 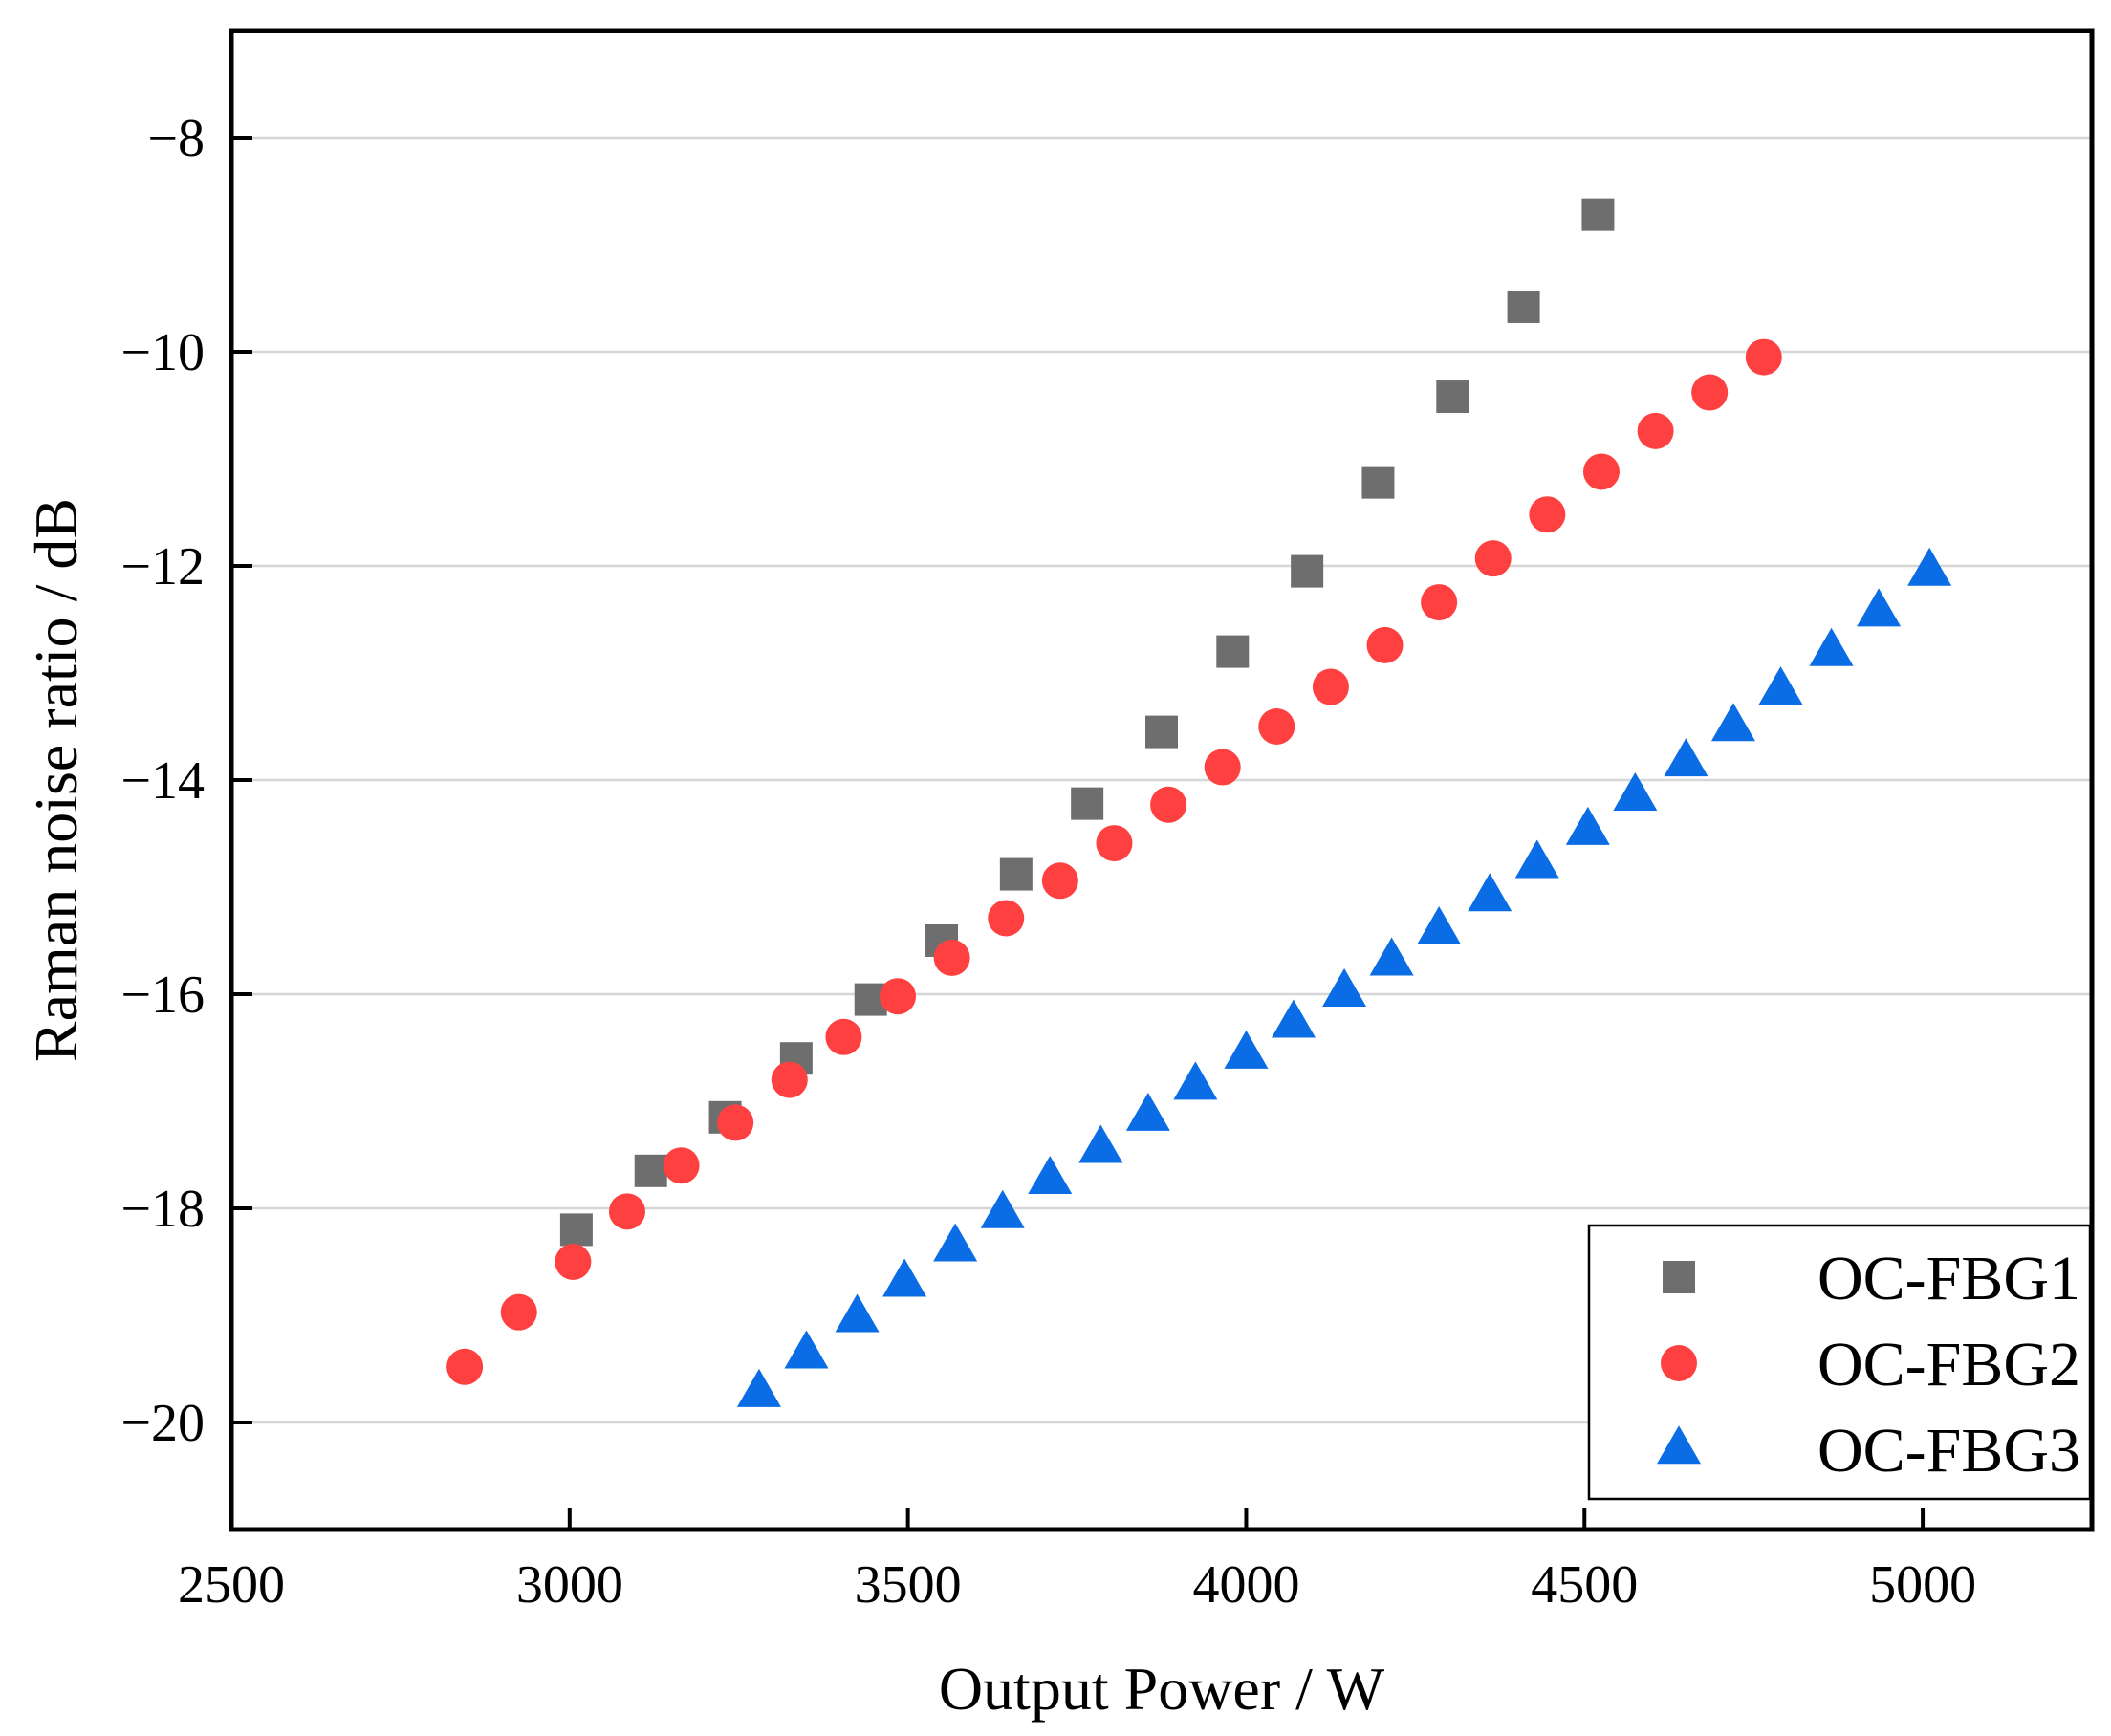 What do you see at coordinates (1584, 1585) in the screenshot?
I see `x-tick-label: 4500` at bounding box center [1584, 1585].